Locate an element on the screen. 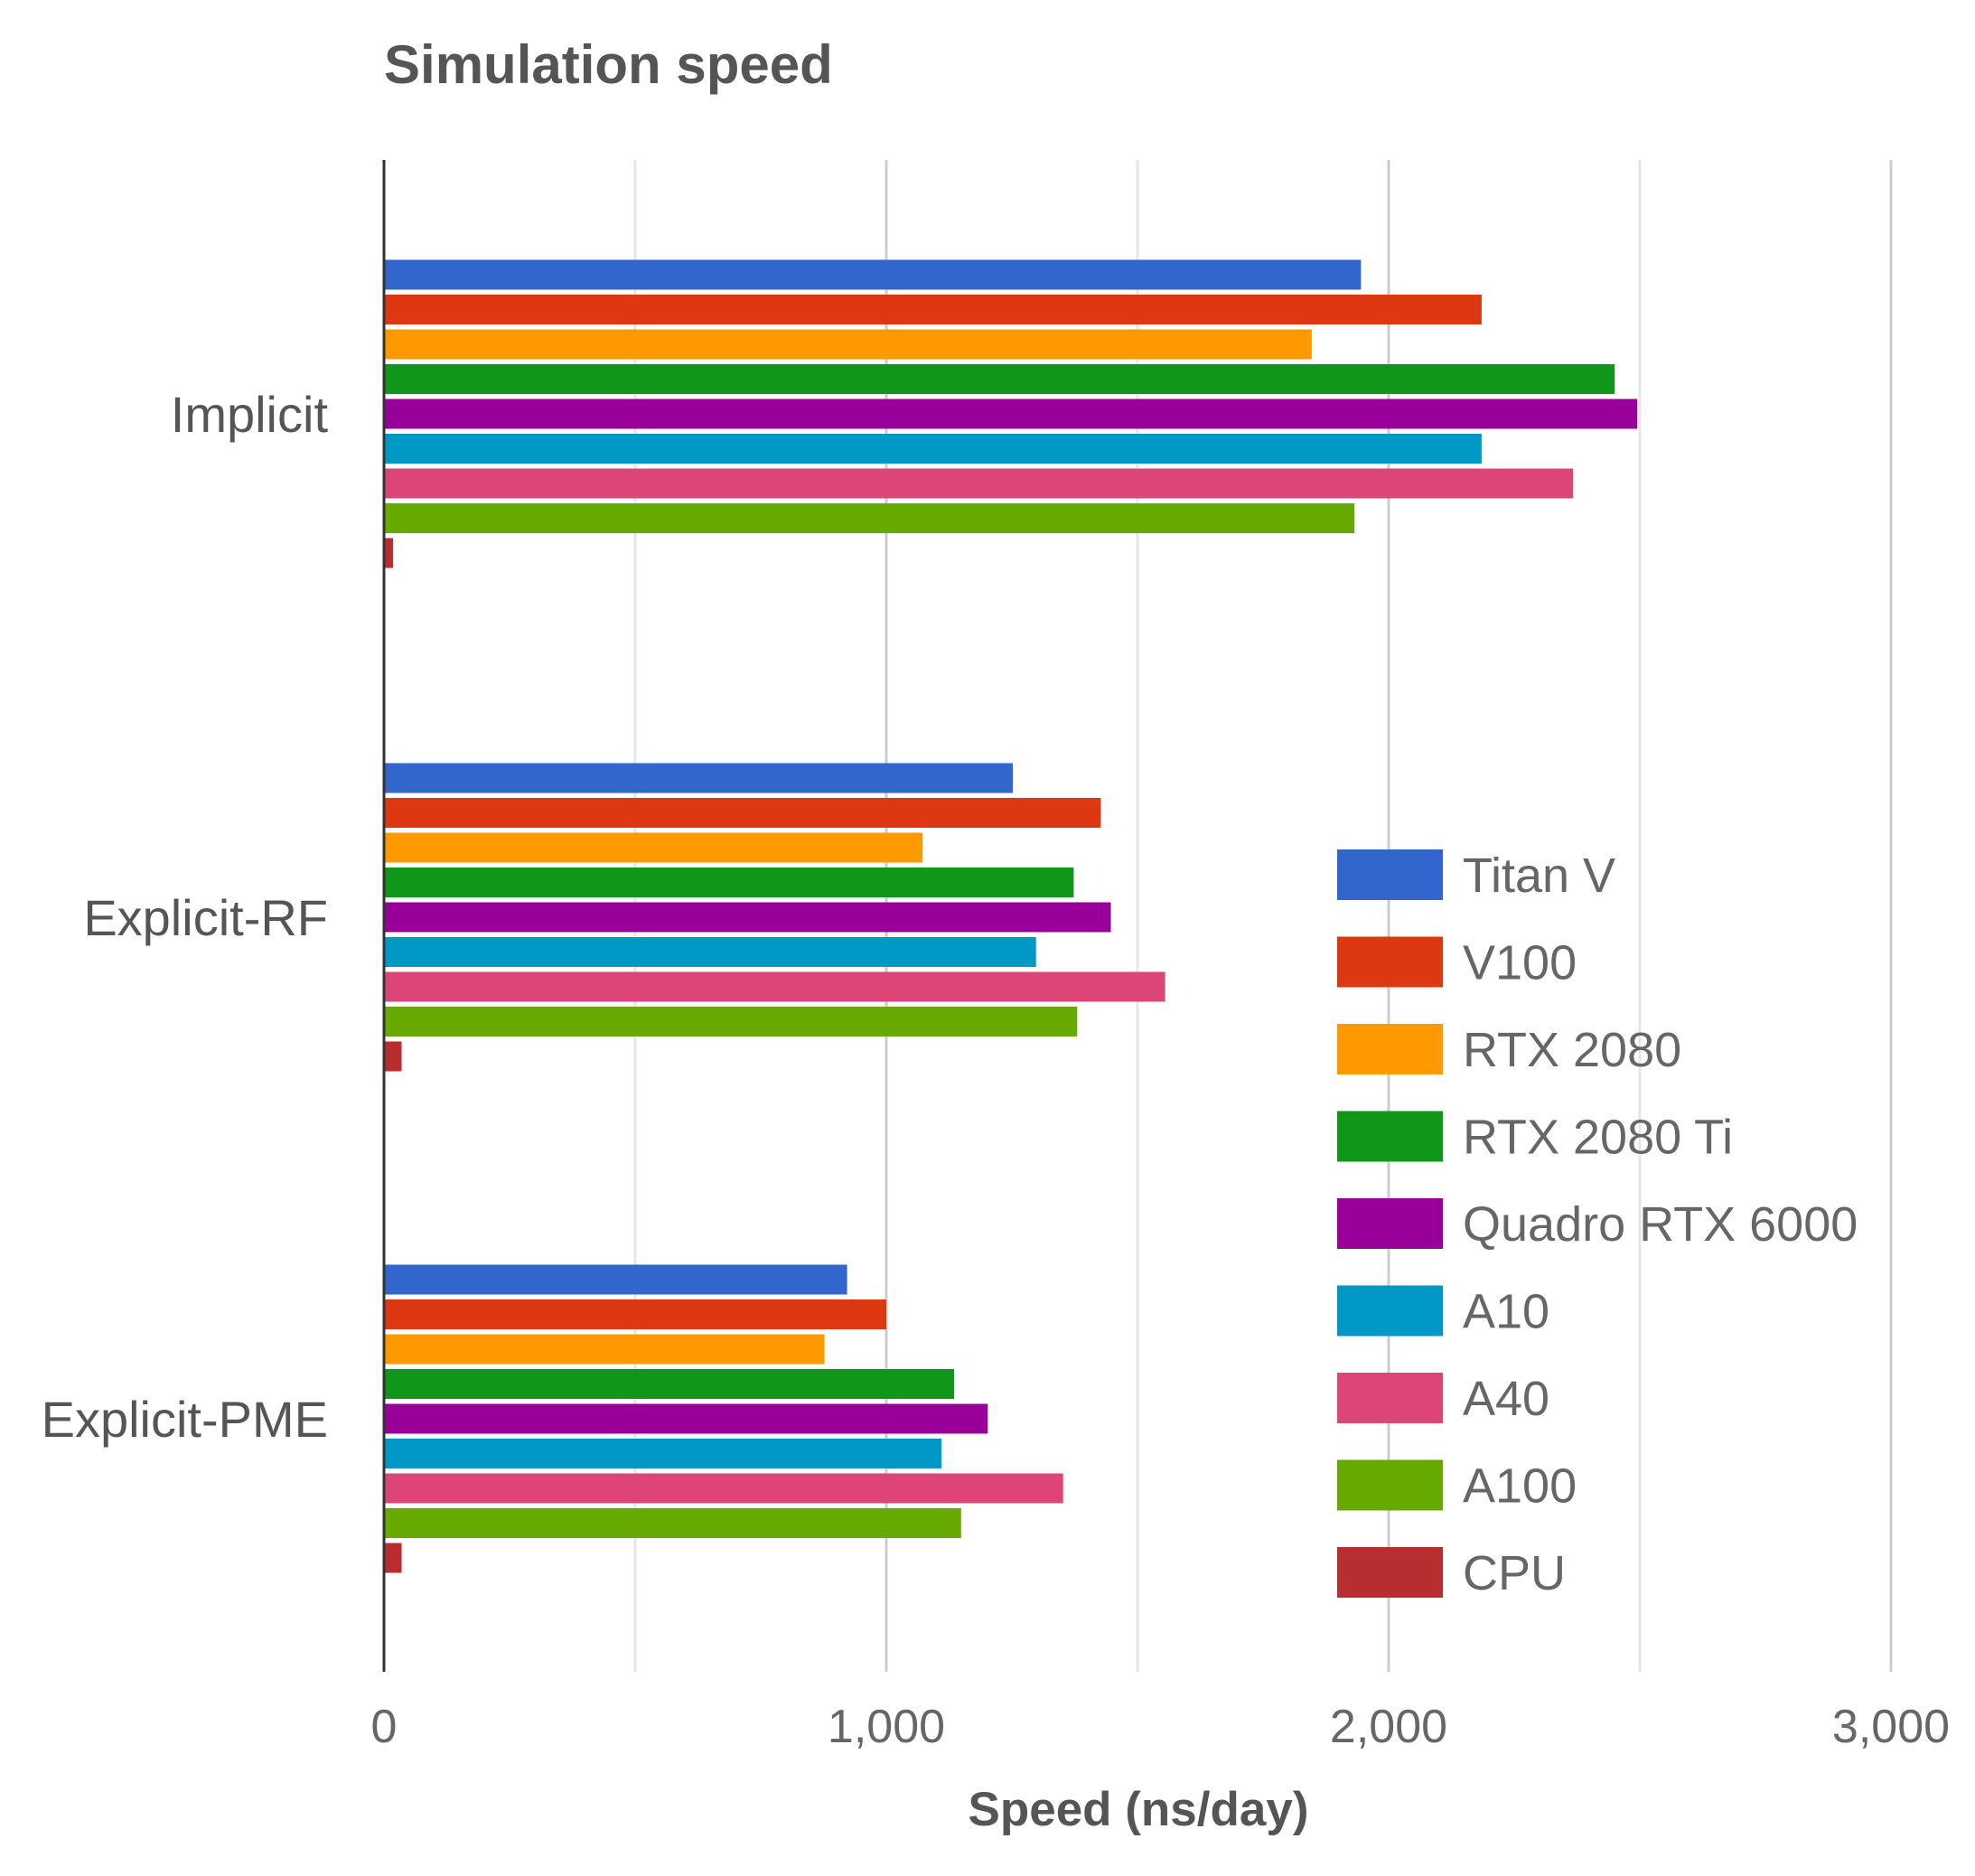 This screenshot has width=1975, height=1876. legend-item: Titan V is located at coordinates (1476, 876).